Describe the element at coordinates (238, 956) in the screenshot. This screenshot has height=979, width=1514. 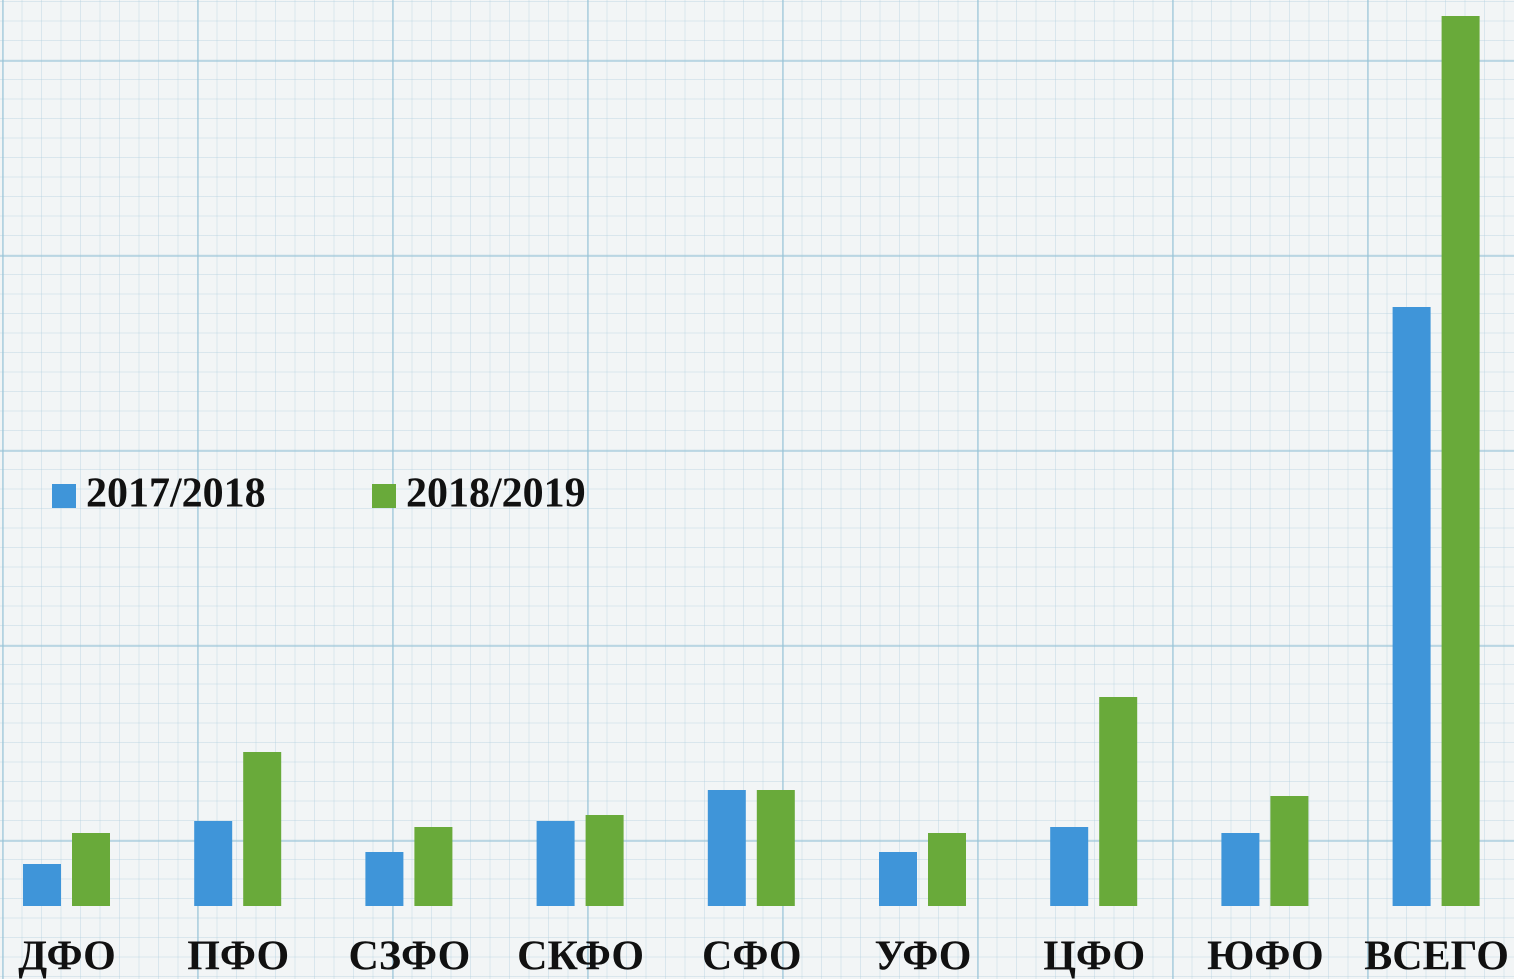
I see `x-tick-label: ПФО` at that location.